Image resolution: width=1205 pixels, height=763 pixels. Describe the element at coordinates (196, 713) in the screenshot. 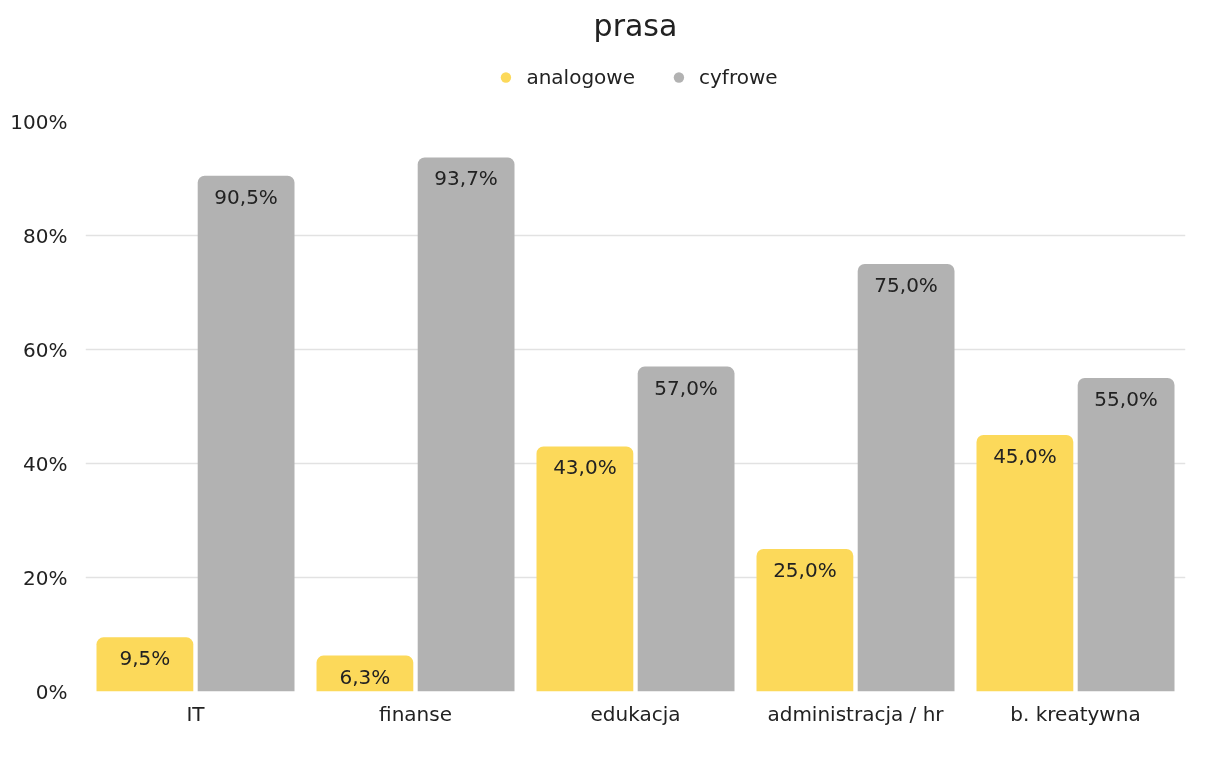

I see `x-tick-label: IT` at that location.